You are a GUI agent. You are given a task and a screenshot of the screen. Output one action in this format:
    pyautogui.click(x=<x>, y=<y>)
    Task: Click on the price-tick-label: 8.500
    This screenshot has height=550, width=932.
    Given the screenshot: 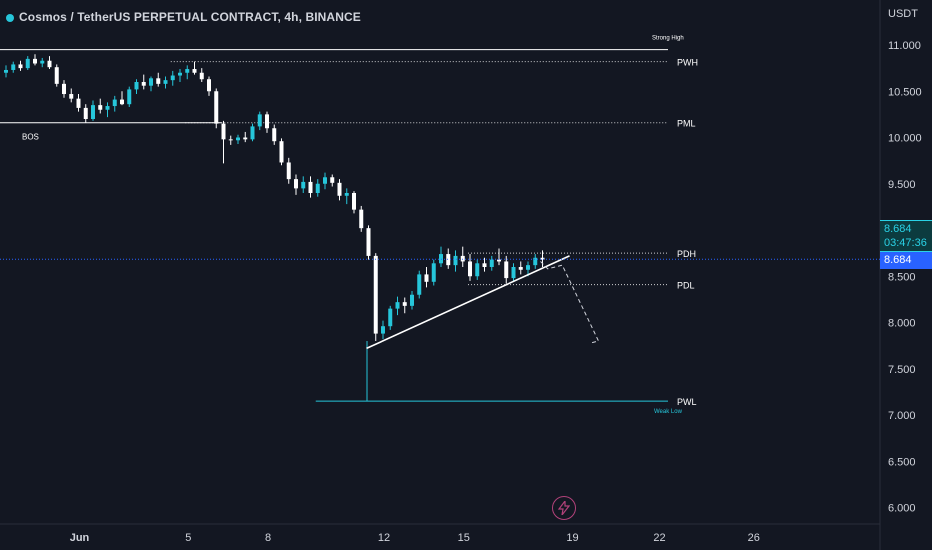 What is the action you would take?
    pyautogui.click(x=902, y=277)
    